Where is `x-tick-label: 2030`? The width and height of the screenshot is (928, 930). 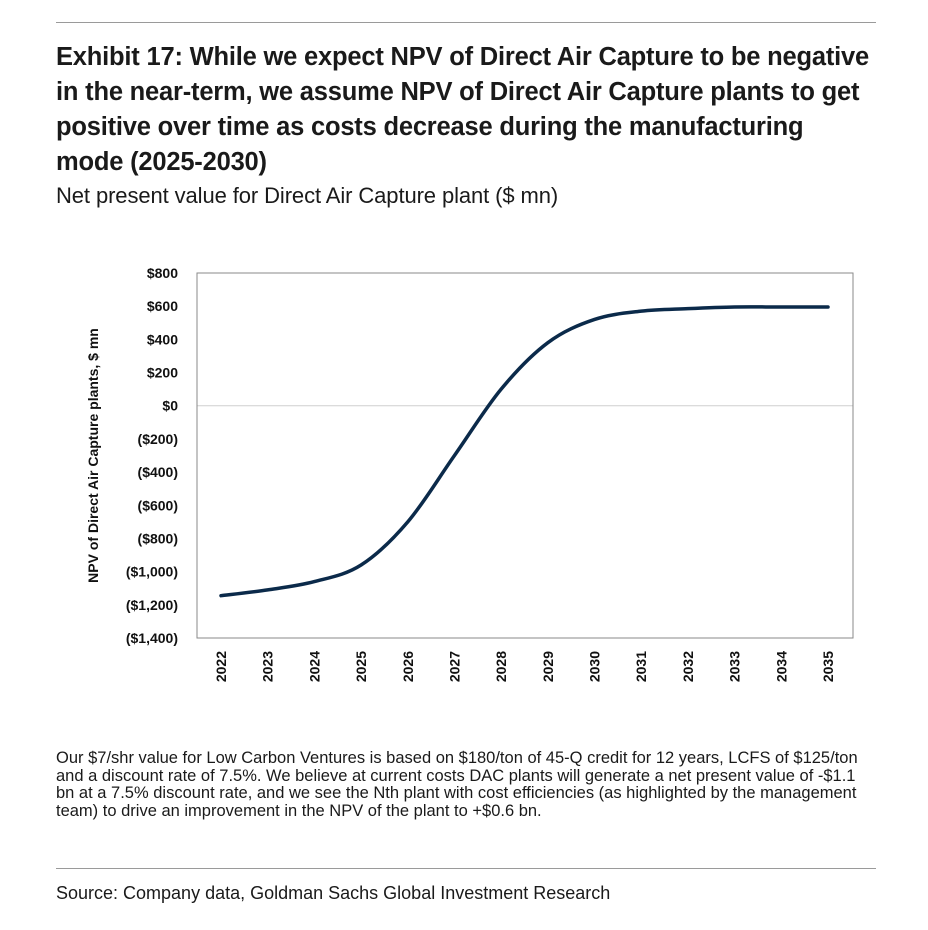
x-tick-label: 2030 is located at coordinates (595, 666).